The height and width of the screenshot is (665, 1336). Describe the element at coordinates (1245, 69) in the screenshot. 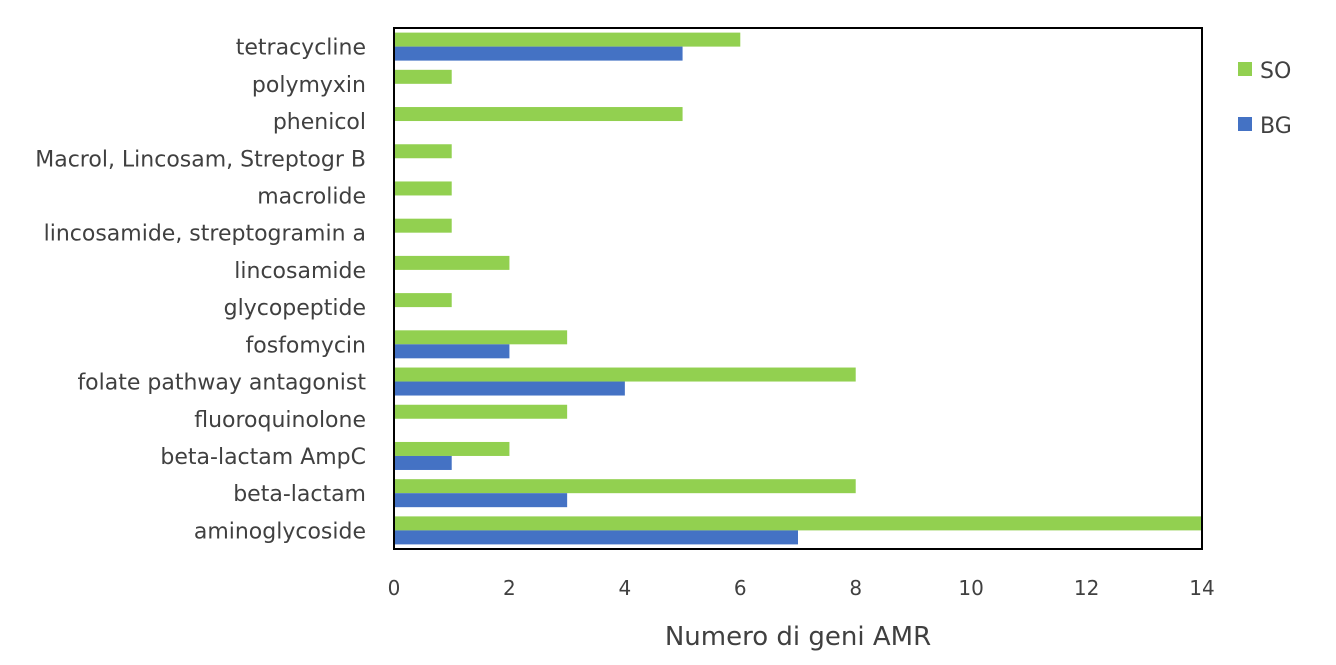

I see `legend-swatch-so` at that location.